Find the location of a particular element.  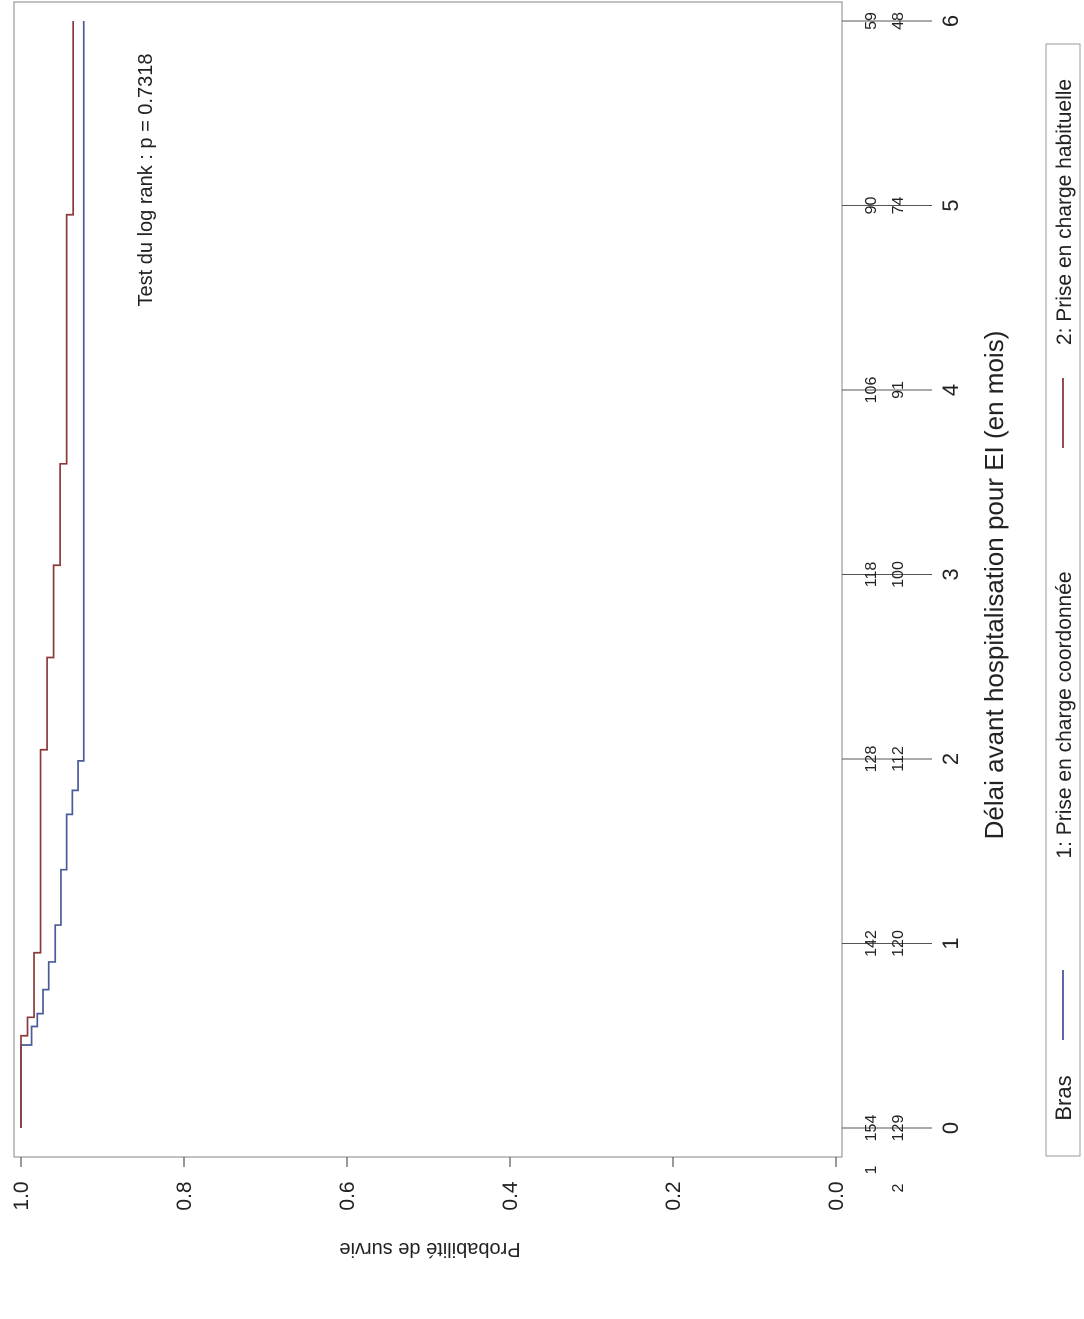

at-risk-count: 118 is located at coordinates (871, 575).